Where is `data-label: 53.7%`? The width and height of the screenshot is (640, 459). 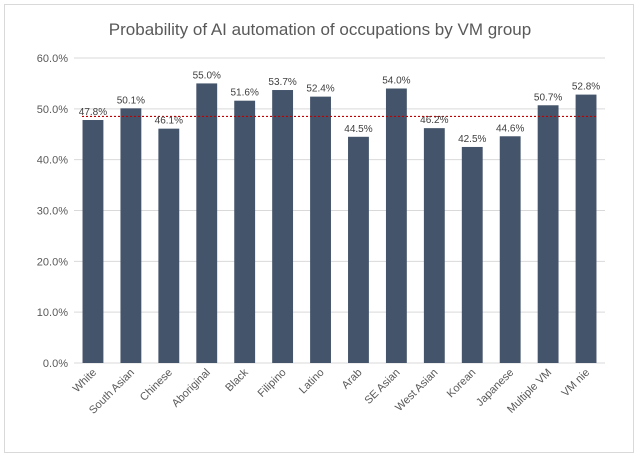
data-label: 53.7% is located at coordinates (282, 82).